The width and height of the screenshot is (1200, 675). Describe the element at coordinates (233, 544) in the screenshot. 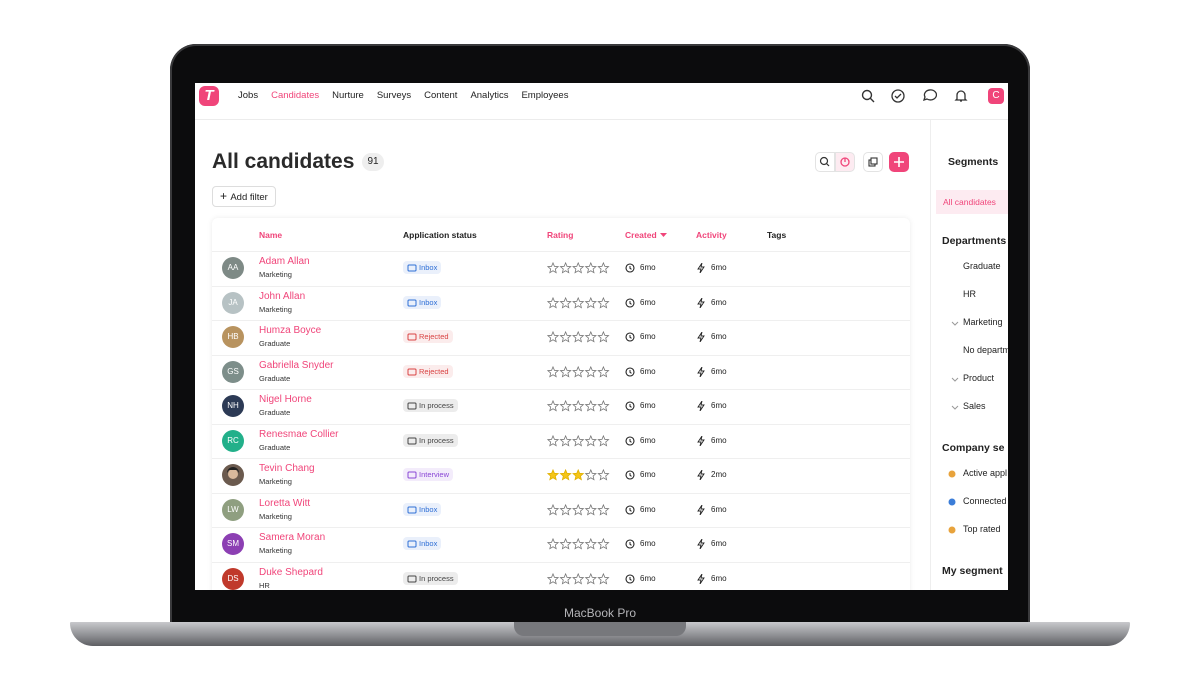

I see `candidate-avatar: SM` at that location.